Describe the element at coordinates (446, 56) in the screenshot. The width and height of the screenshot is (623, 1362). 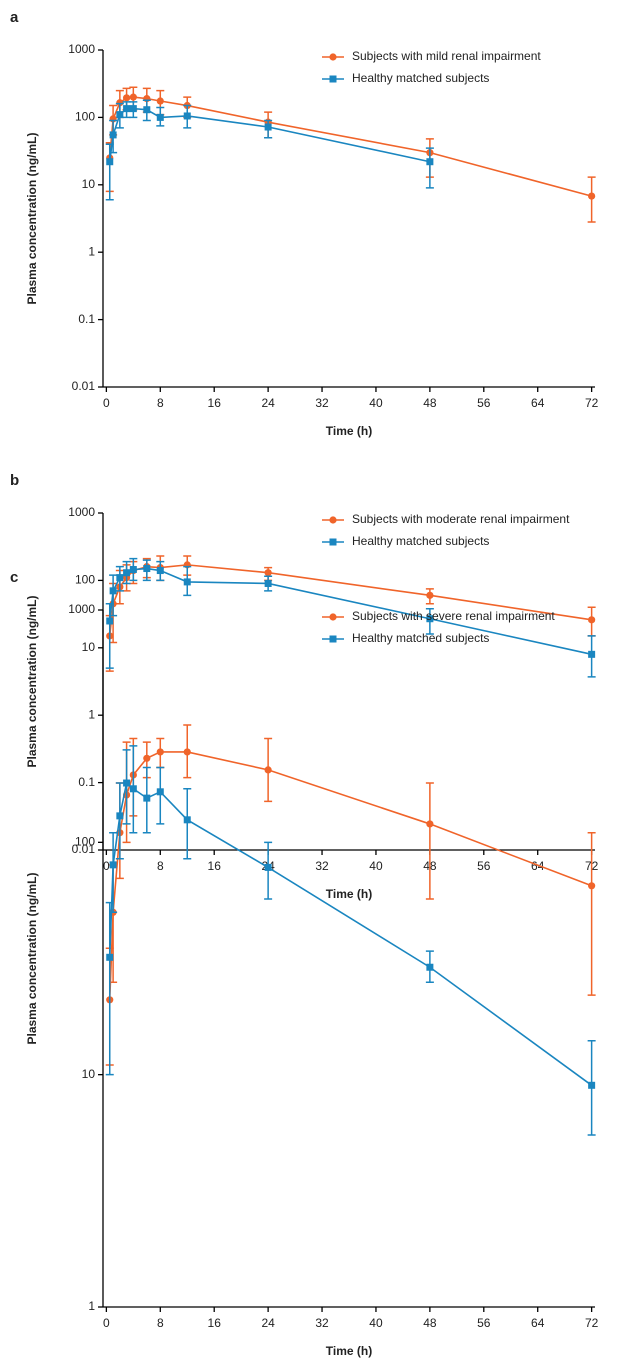
I see `legend-label: Subjects with mild renal impairment` at that location.